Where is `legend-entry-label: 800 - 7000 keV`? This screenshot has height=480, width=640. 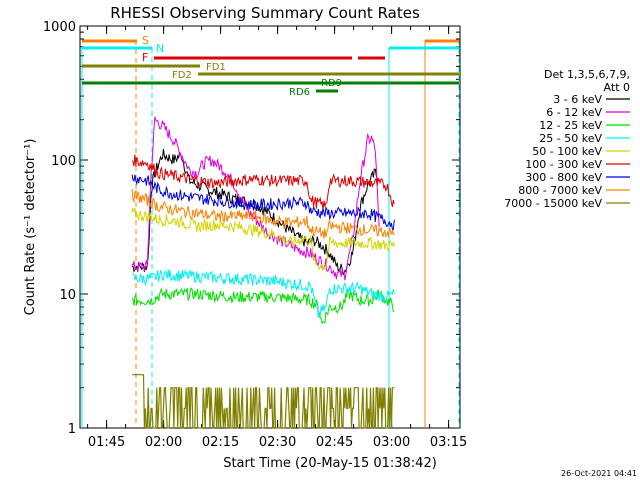 legend-entry-label: 800 - 7000 keV is located at coordinates (560, 190).